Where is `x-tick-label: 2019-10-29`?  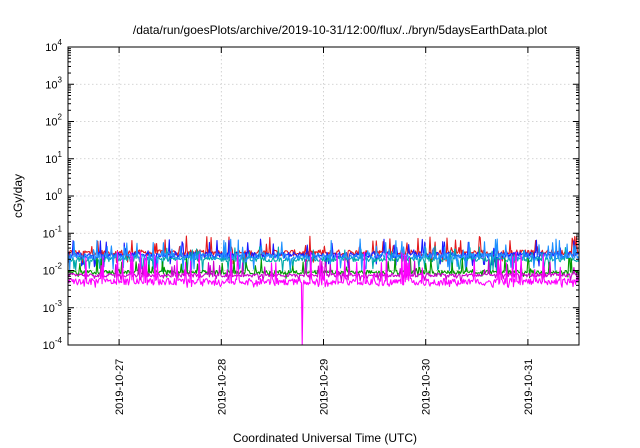 x-tick-label: 2019-10-29 is located at coordinates (325, 387).